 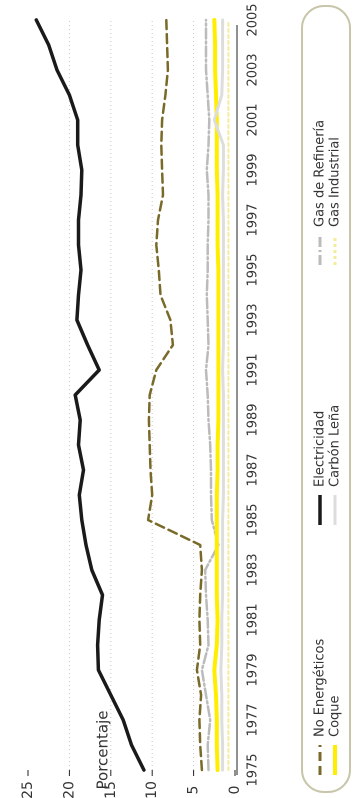 What do you see at coordinates (69, 789) in the screenshot?
I see `y-tick-label: 20` at bounding box center [69, 789].